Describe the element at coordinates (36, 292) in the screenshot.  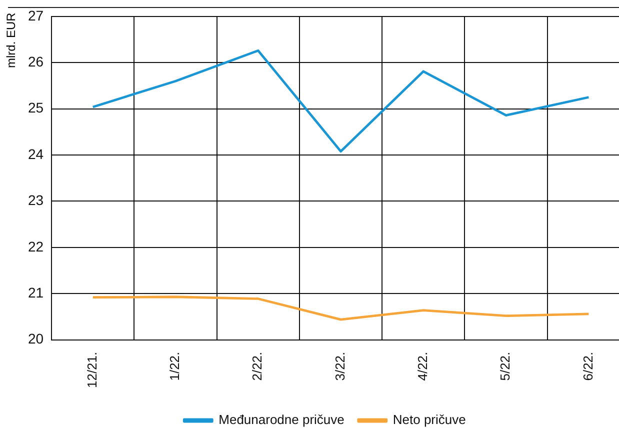
I see `y-tick-label: 21` at that location.